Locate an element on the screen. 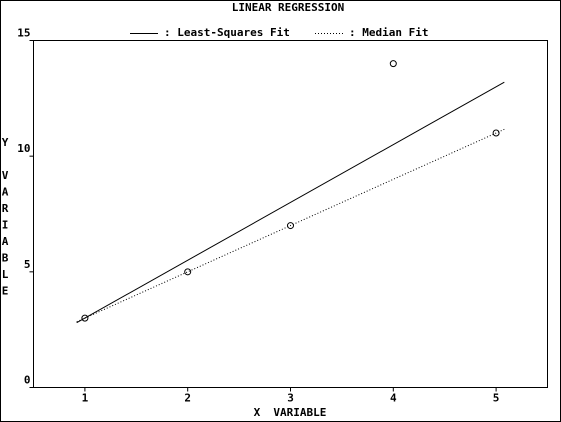 The height and width of the screenshot is (422, 561). legend-label: : Least-Squares Fit is located at coordinates (227, 32).